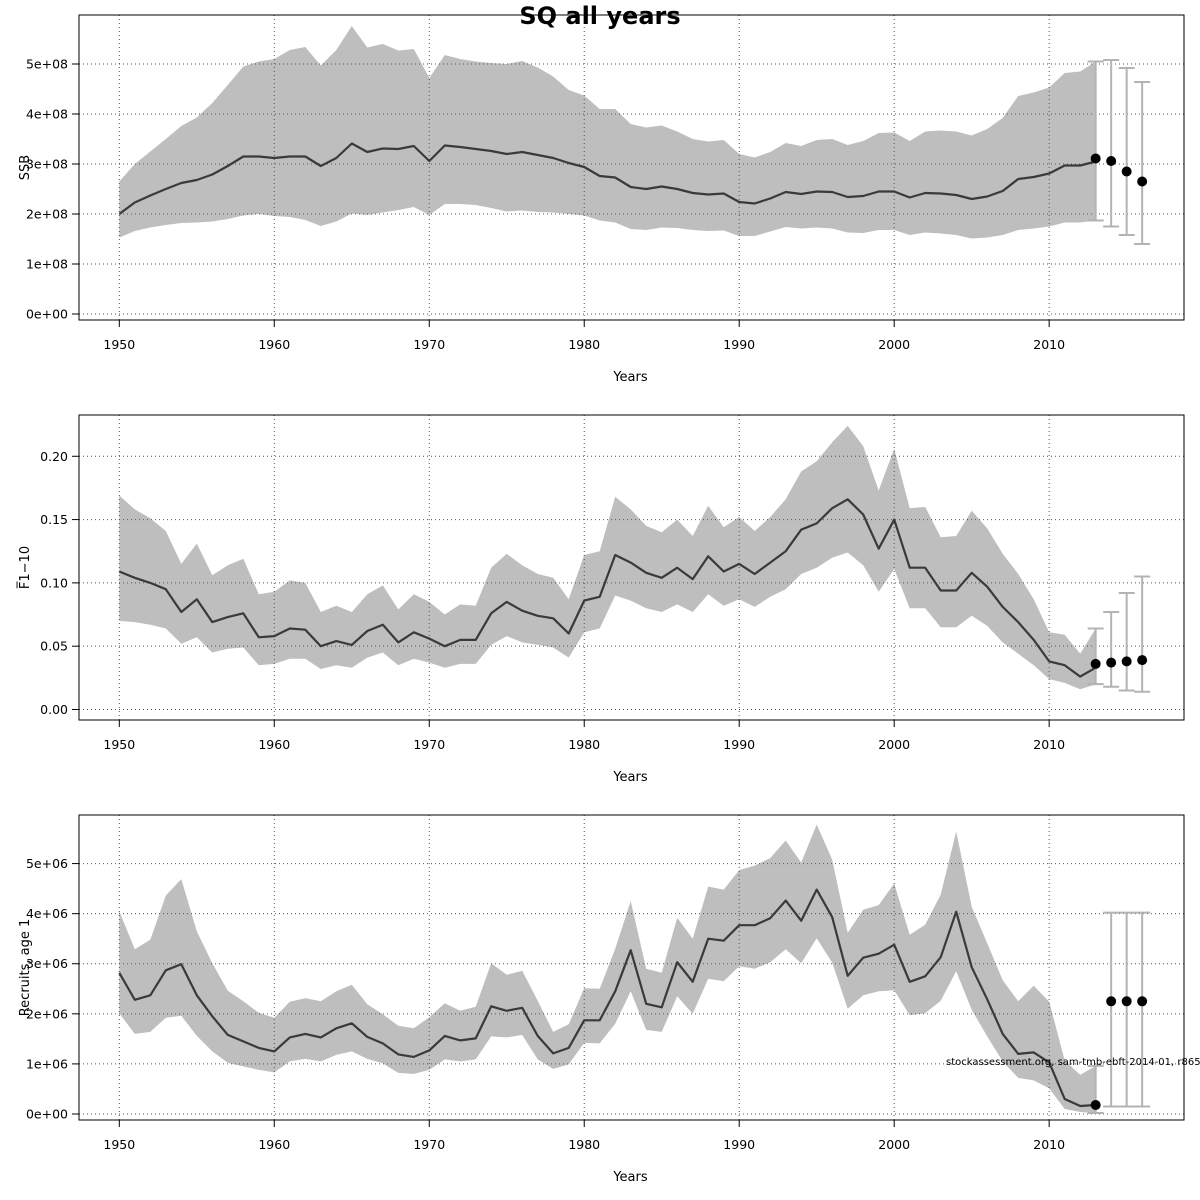  What do you see at coordinates (119, 744) in the screenshot?
I see `fbar-x-tick-label: 1950` at bounding box center [119, 744].